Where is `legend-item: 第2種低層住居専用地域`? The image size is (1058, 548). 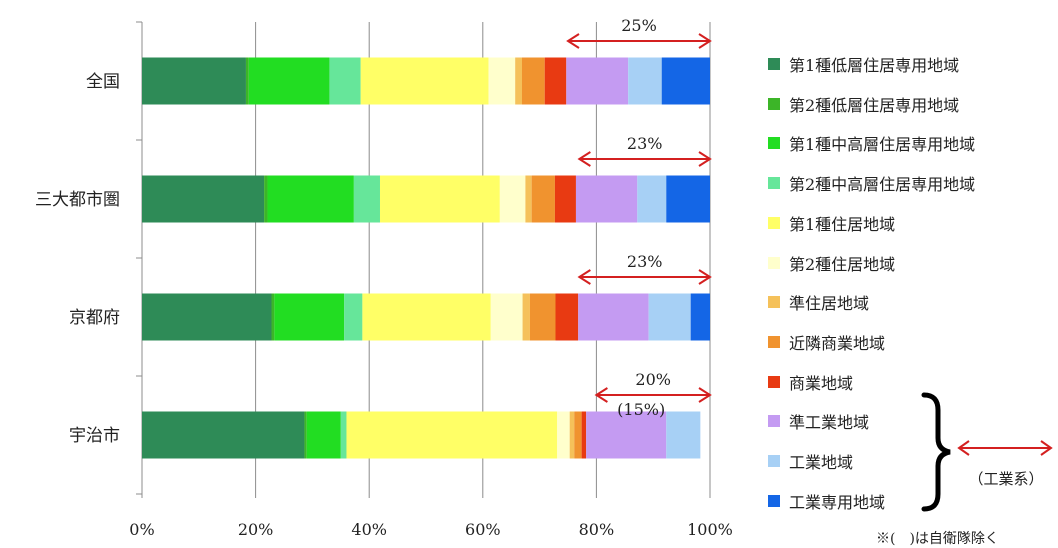
legend-item: 第2種低層住居専用地域 is located at coordinates (863, 104).